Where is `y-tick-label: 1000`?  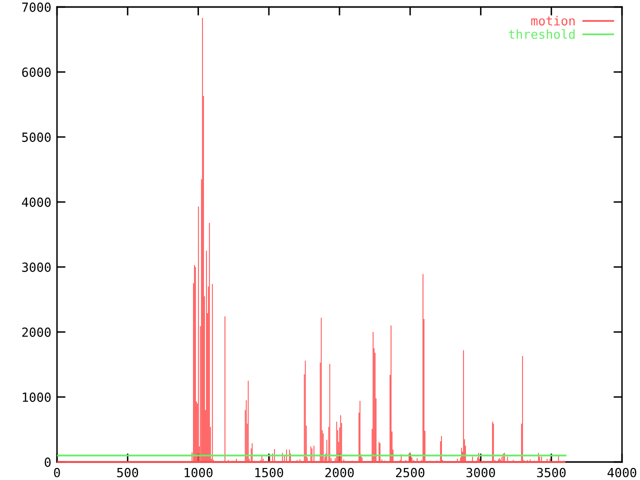 y-tick-label: 1000 is located at coordinates (36, 397).